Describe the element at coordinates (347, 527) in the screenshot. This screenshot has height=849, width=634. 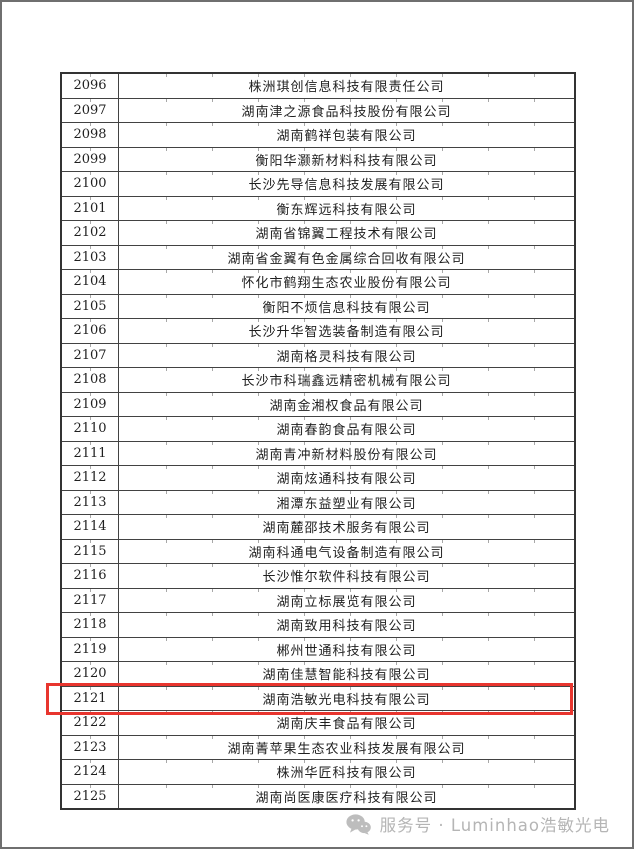
I see `company-name-cell: 湖南麓邵技术服务有限公司` at that location.